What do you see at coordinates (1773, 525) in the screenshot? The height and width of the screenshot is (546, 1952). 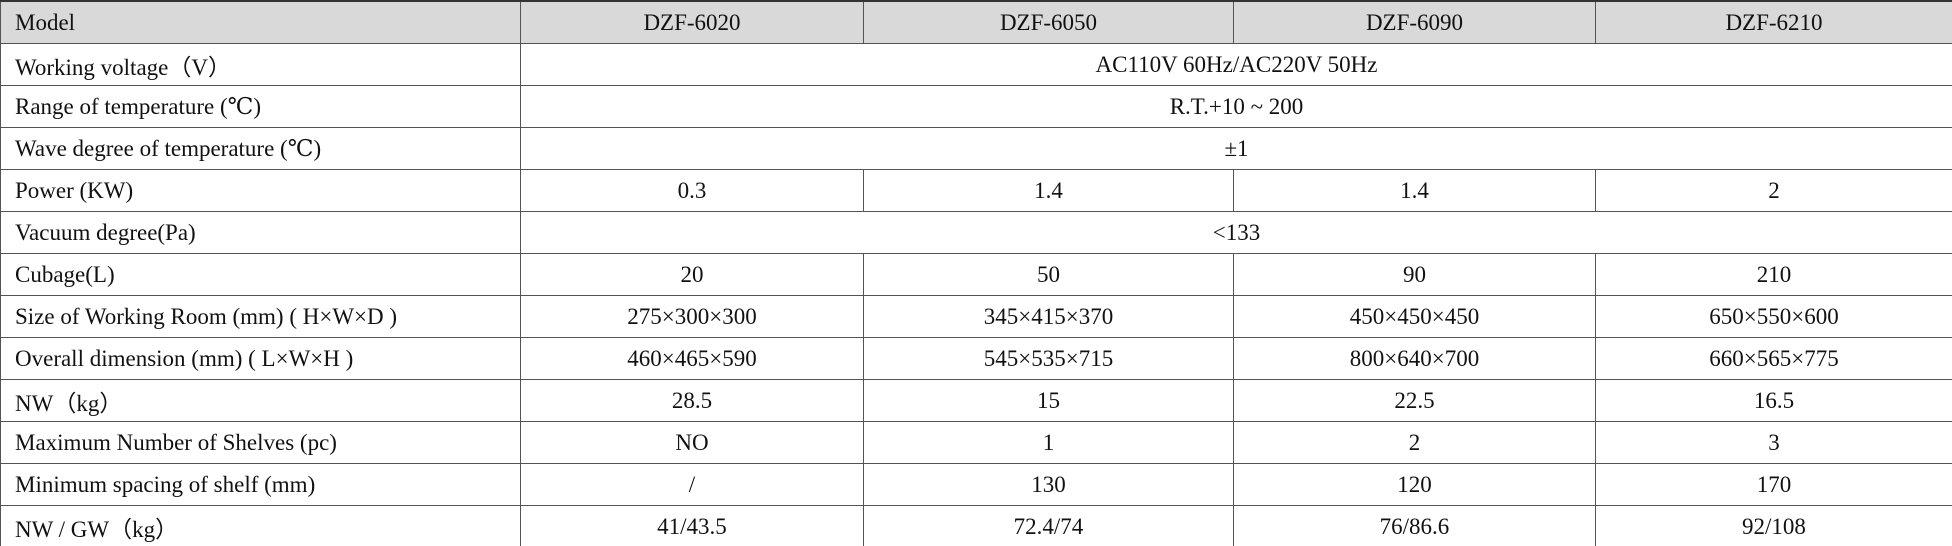 I see `value-cell: 92/108` at bounding box center [1773, 525].